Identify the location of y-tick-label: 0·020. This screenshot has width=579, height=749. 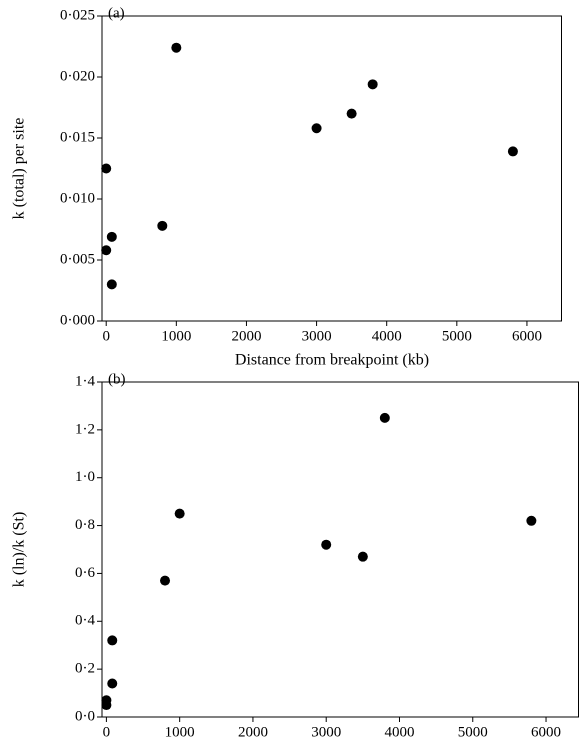
(77, 76).